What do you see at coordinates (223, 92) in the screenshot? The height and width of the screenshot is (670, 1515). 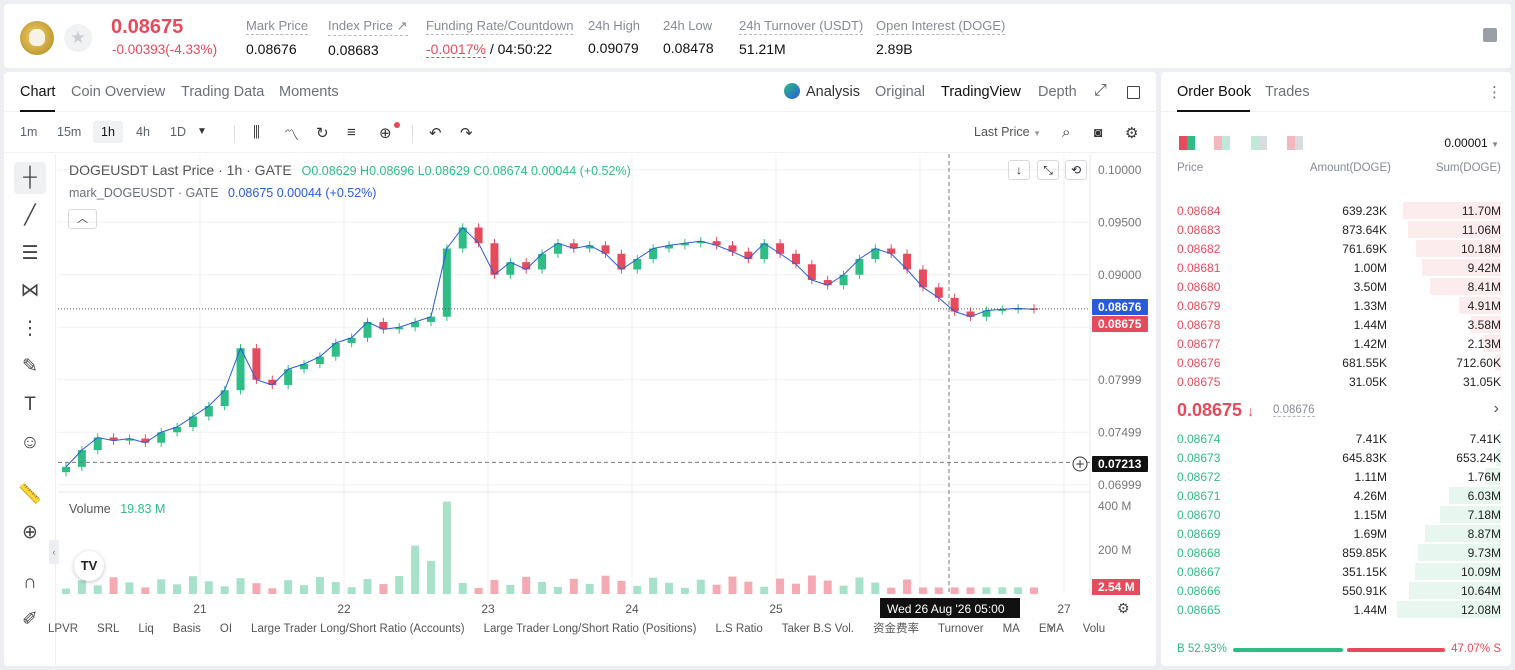 I see `tab-trading-data: Trading Data` at bounding box center [223, 92].